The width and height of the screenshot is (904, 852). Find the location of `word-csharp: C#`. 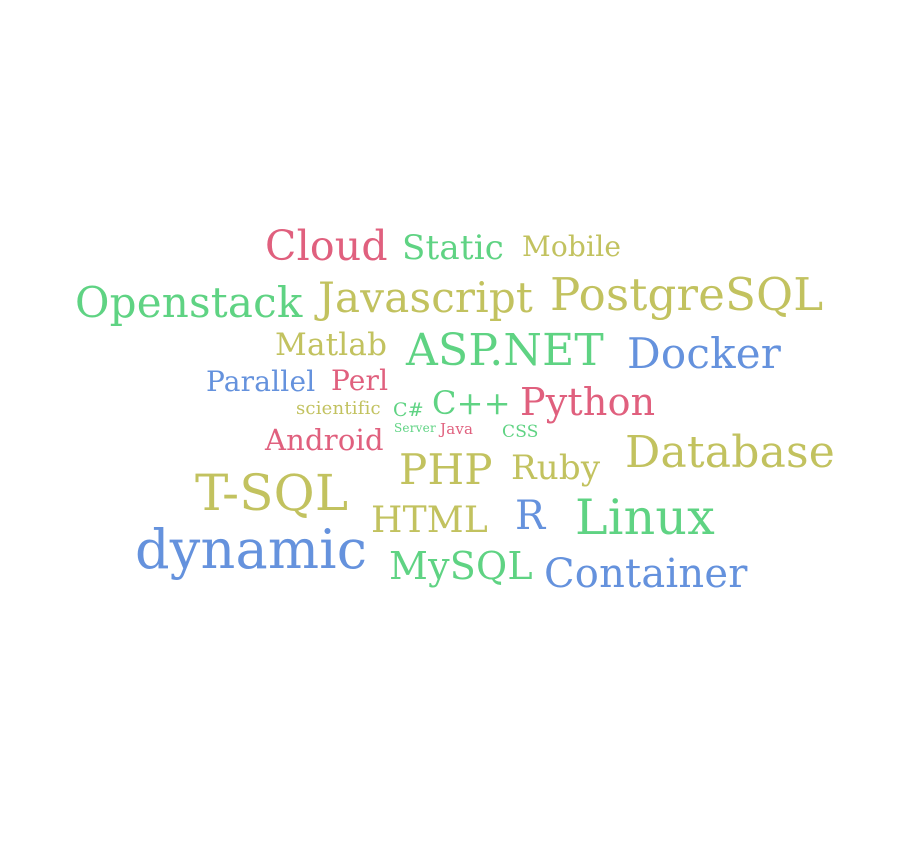

word-csharp: C# is located at coordinates (408, 410).